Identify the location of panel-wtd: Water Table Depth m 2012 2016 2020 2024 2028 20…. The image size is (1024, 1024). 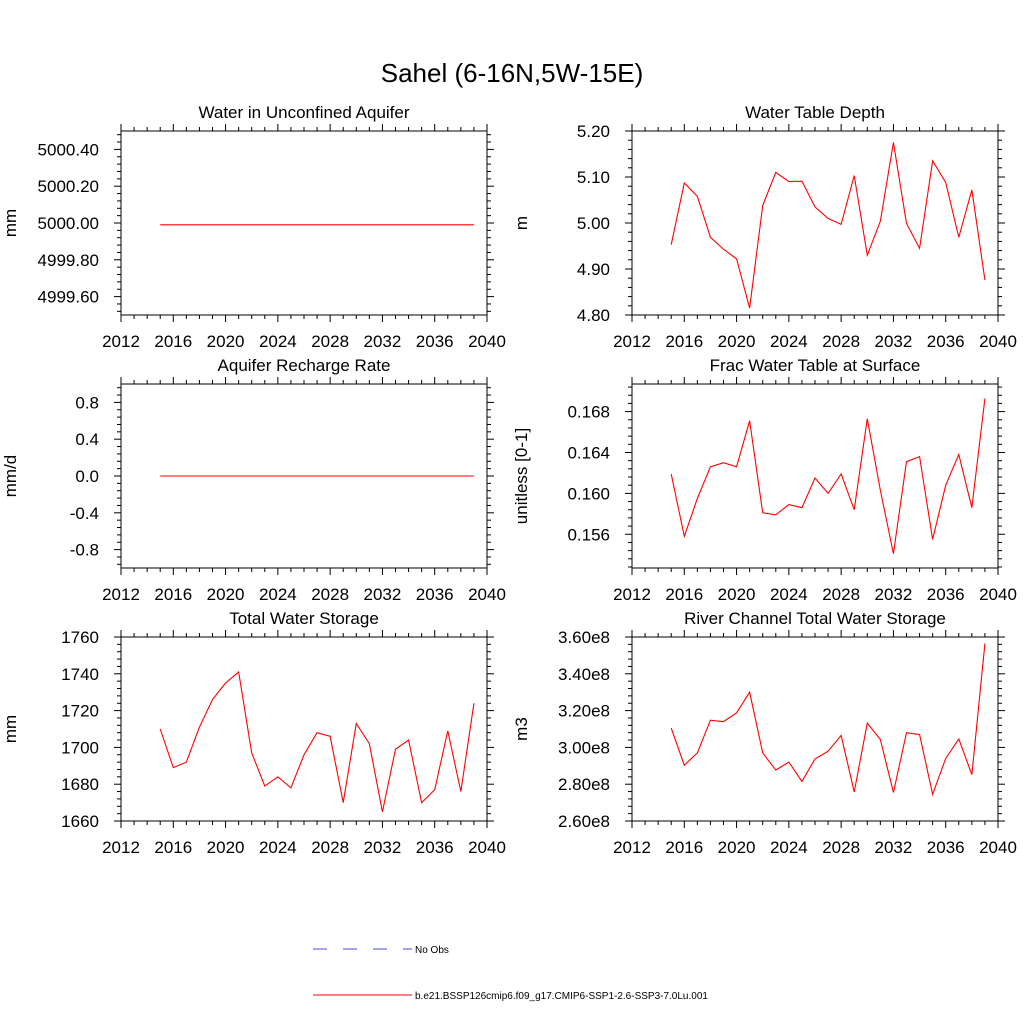
(764, 227).